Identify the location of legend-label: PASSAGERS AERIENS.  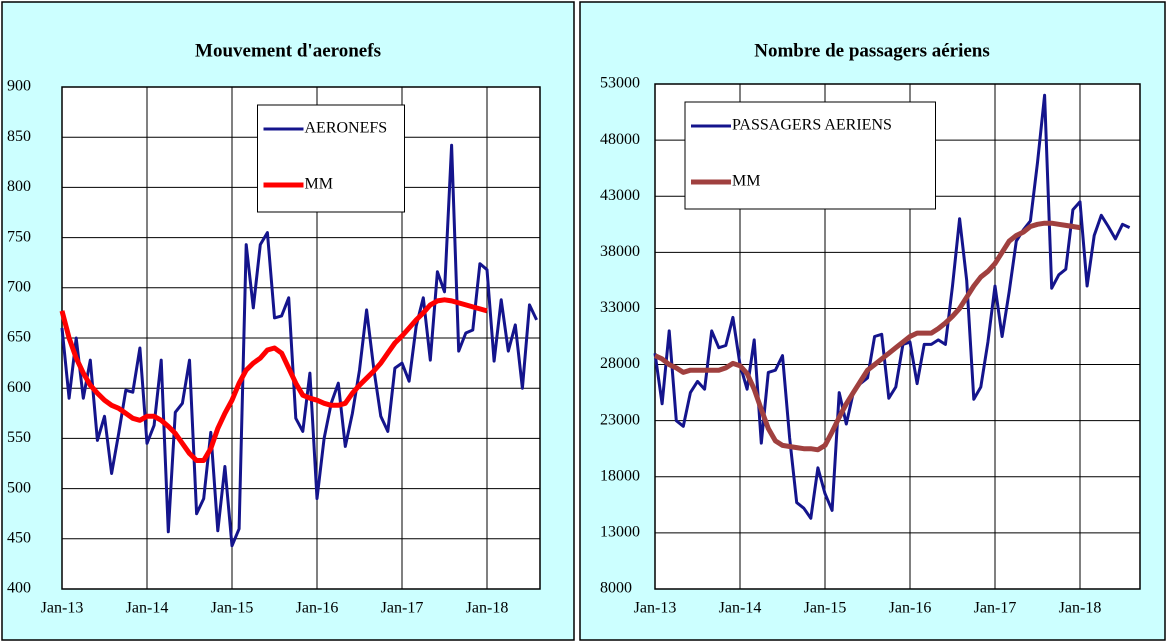
(812, 125).